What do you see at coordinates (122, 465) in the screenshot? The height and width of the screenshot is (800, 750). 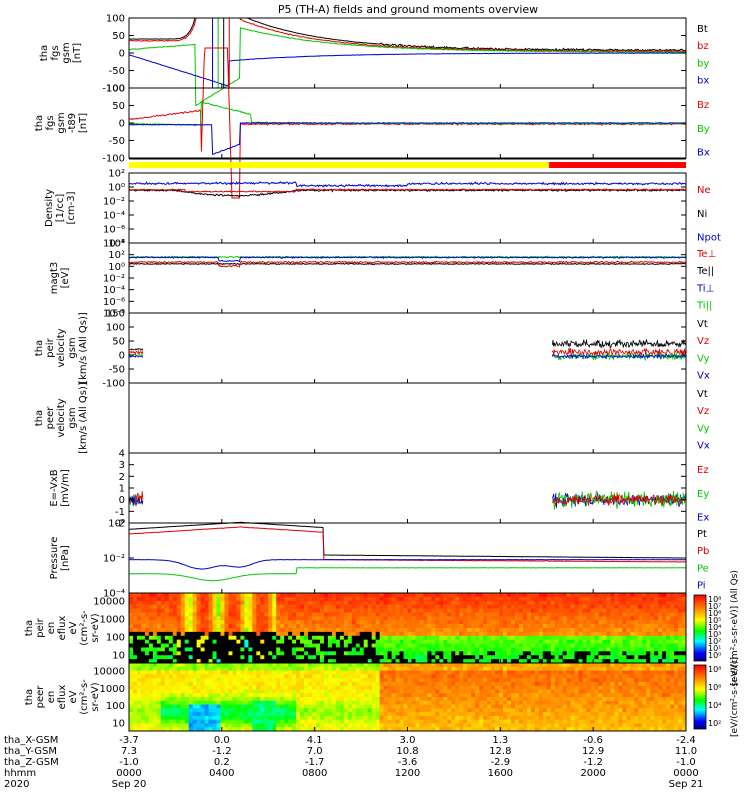 I see `y-tick-label: 3` at bounding box center [122, 465].